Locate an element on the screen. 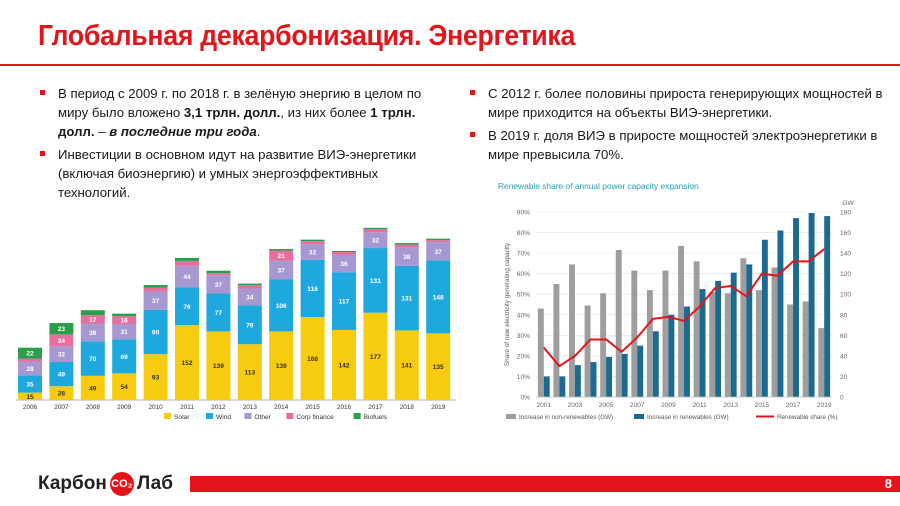 The width and height of the screenshot is (900, 506). bar-non-renewables-2008 is located at coordinates (649, 343).